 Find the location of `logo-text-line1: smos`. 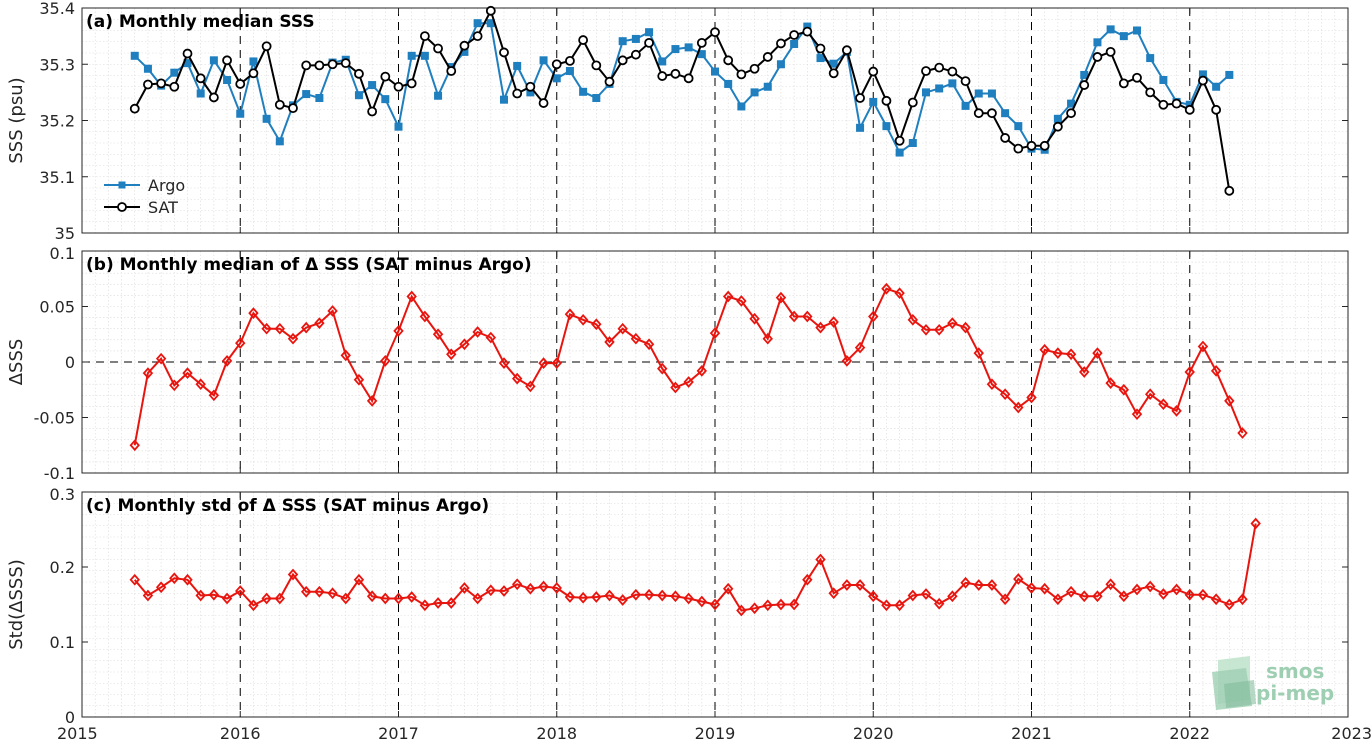

logo-text-line1: smos is located at coordinates (1295, 671).